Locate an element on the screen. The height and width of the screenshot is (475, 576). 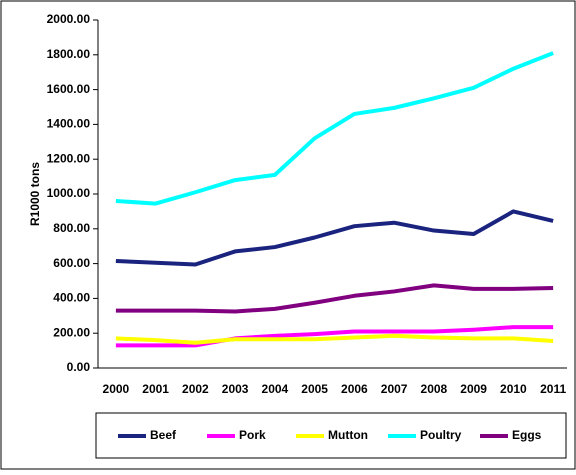
x-tick-label: 2010 is located at coordinates (513, 389).